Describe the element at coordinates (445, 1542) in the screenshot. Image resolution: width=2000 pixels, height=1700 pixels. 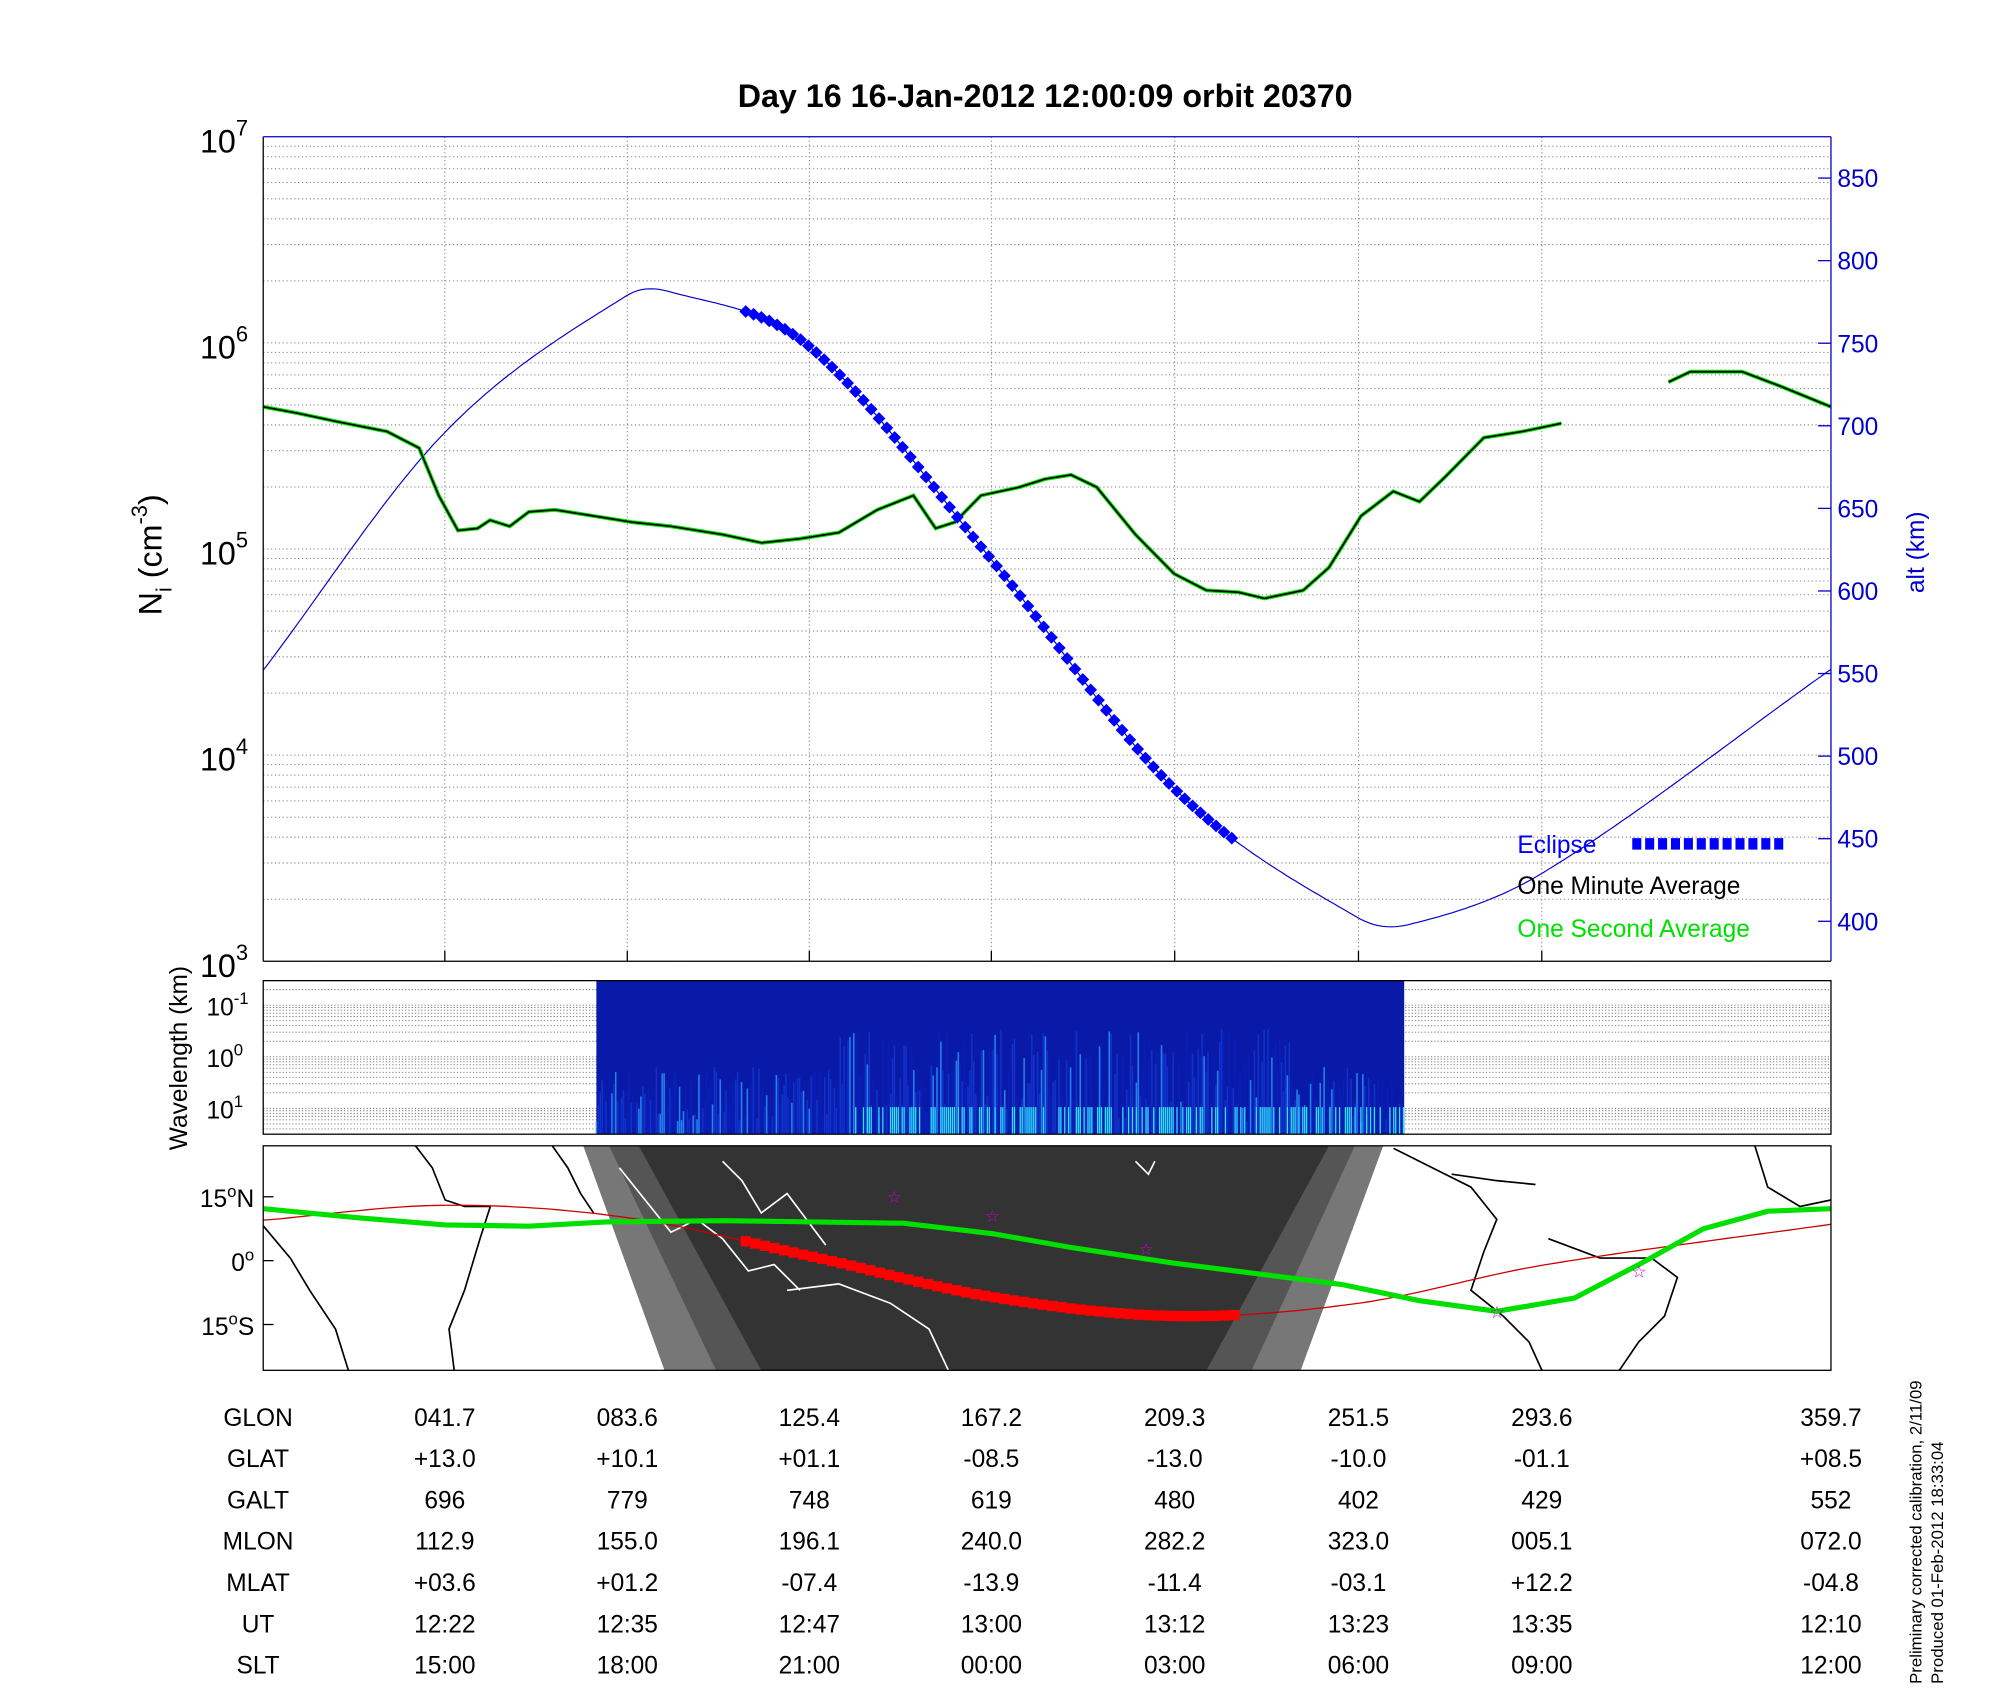
I see `table-cell: 112.9` at that location.